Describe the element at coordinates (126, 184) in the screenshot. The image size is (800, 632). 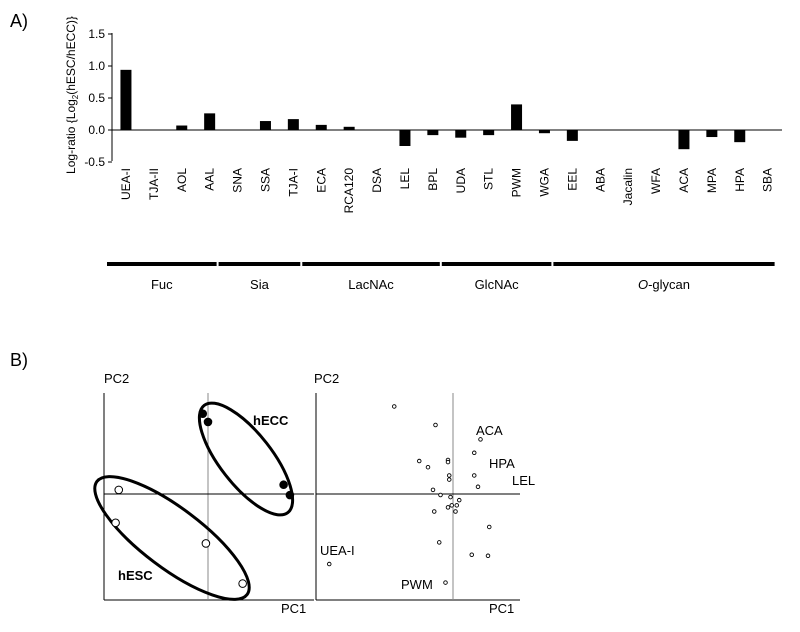
I see `x-tick-label: UEA-I` at that location.